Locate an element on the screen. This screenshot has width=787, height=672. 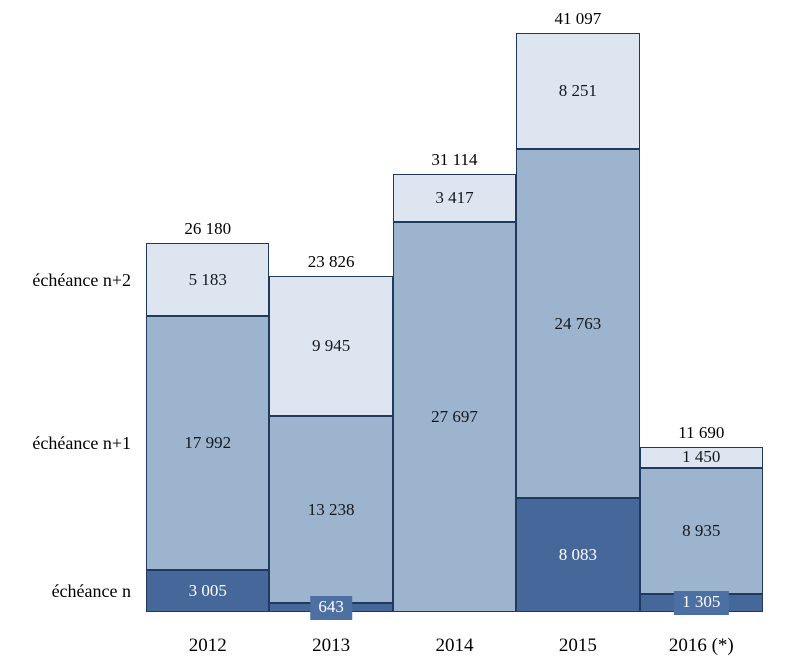
segment-value-label: 13 238 is located at coordinates (331, 509).